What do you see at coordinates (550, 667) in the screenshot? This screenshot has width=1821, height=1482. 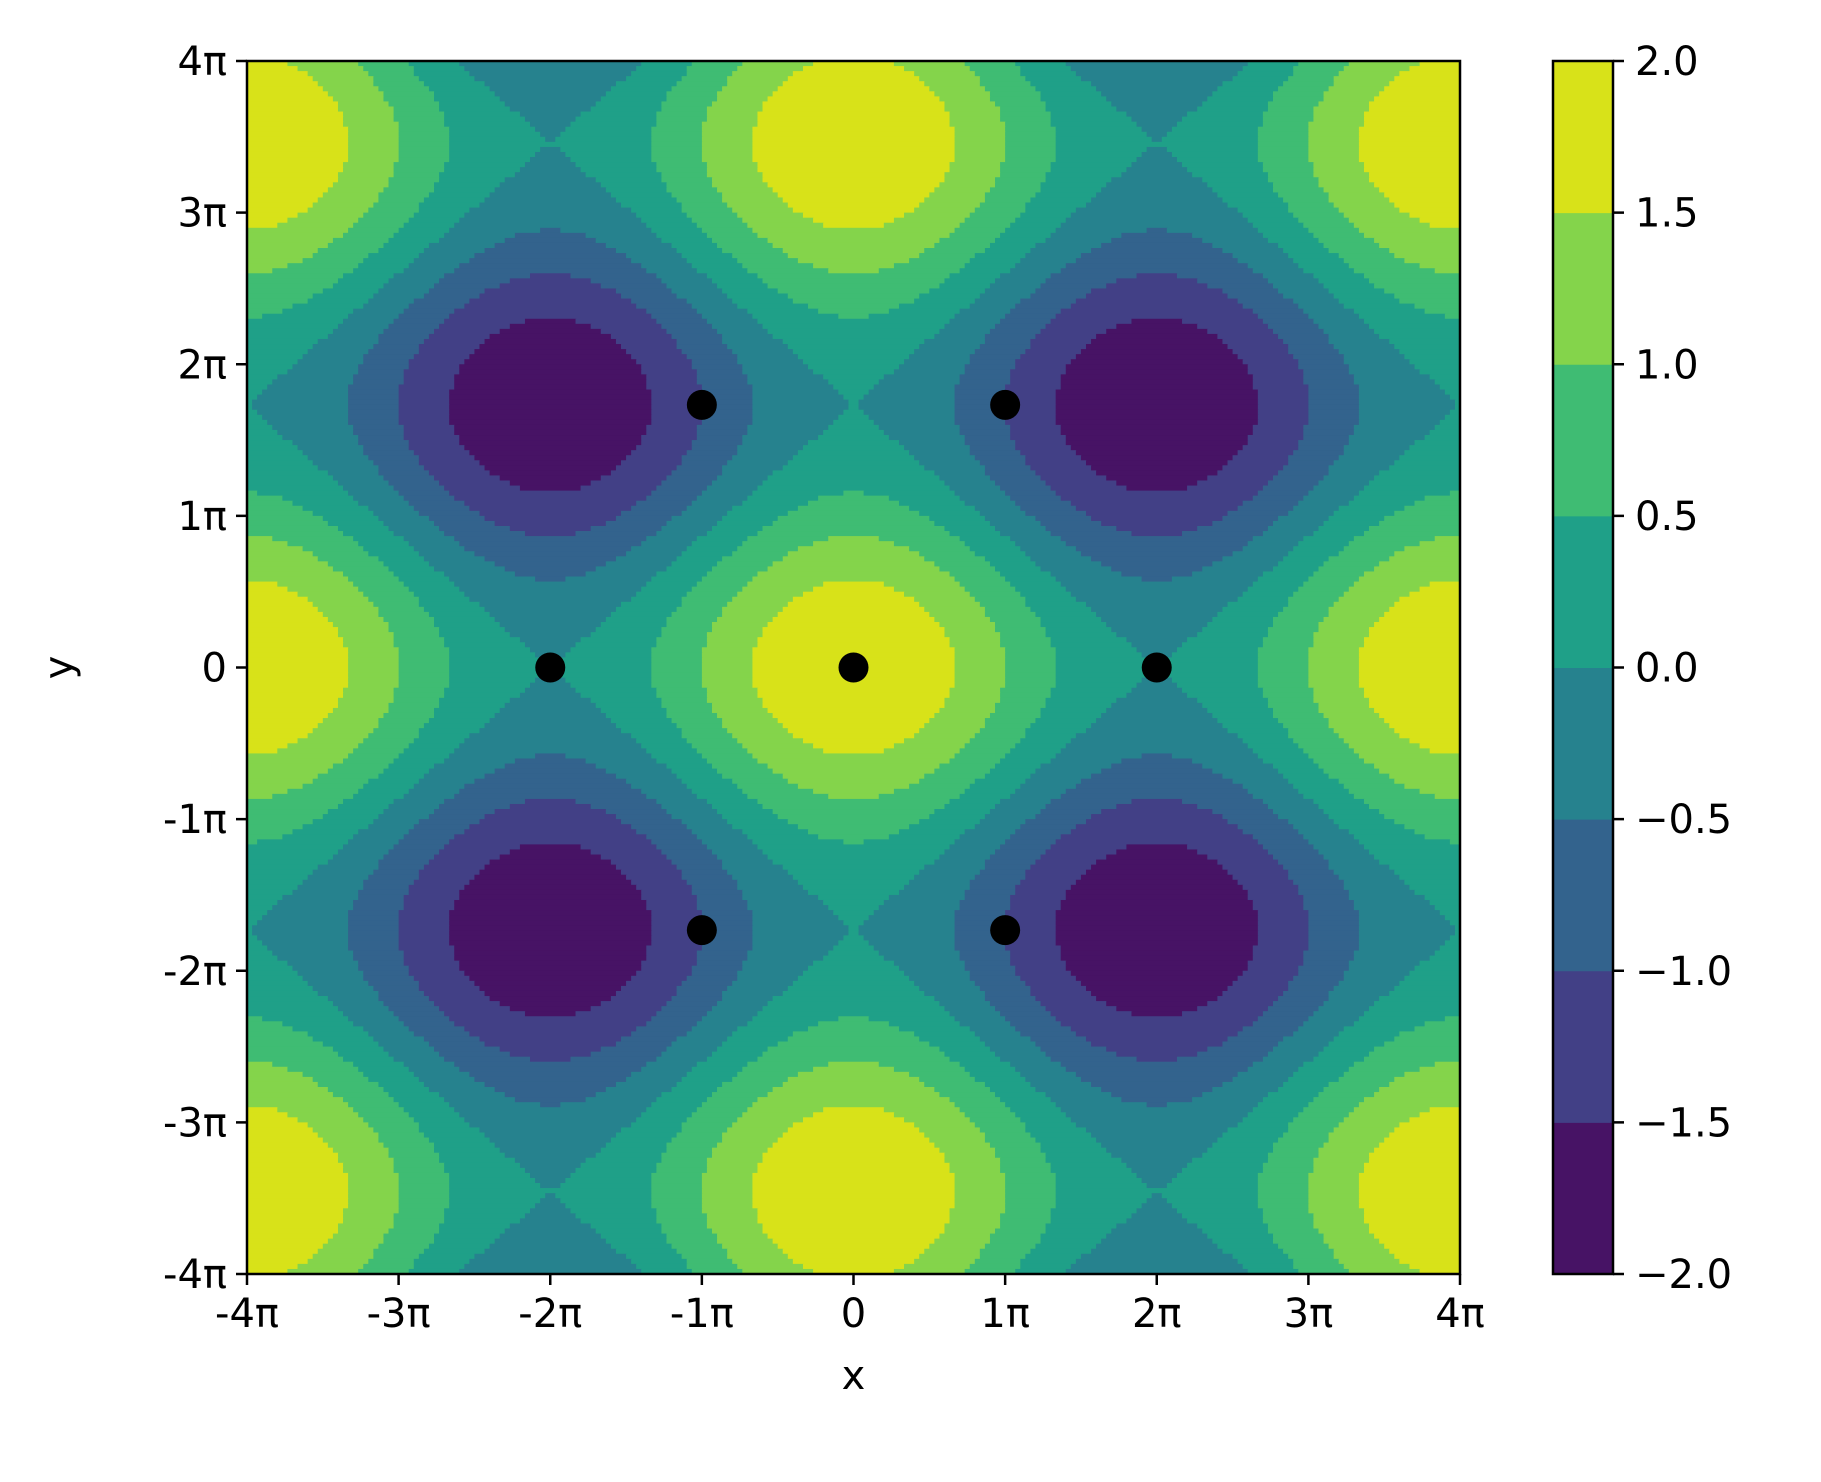 I see `marker-point` at bounding box center [550, 667].